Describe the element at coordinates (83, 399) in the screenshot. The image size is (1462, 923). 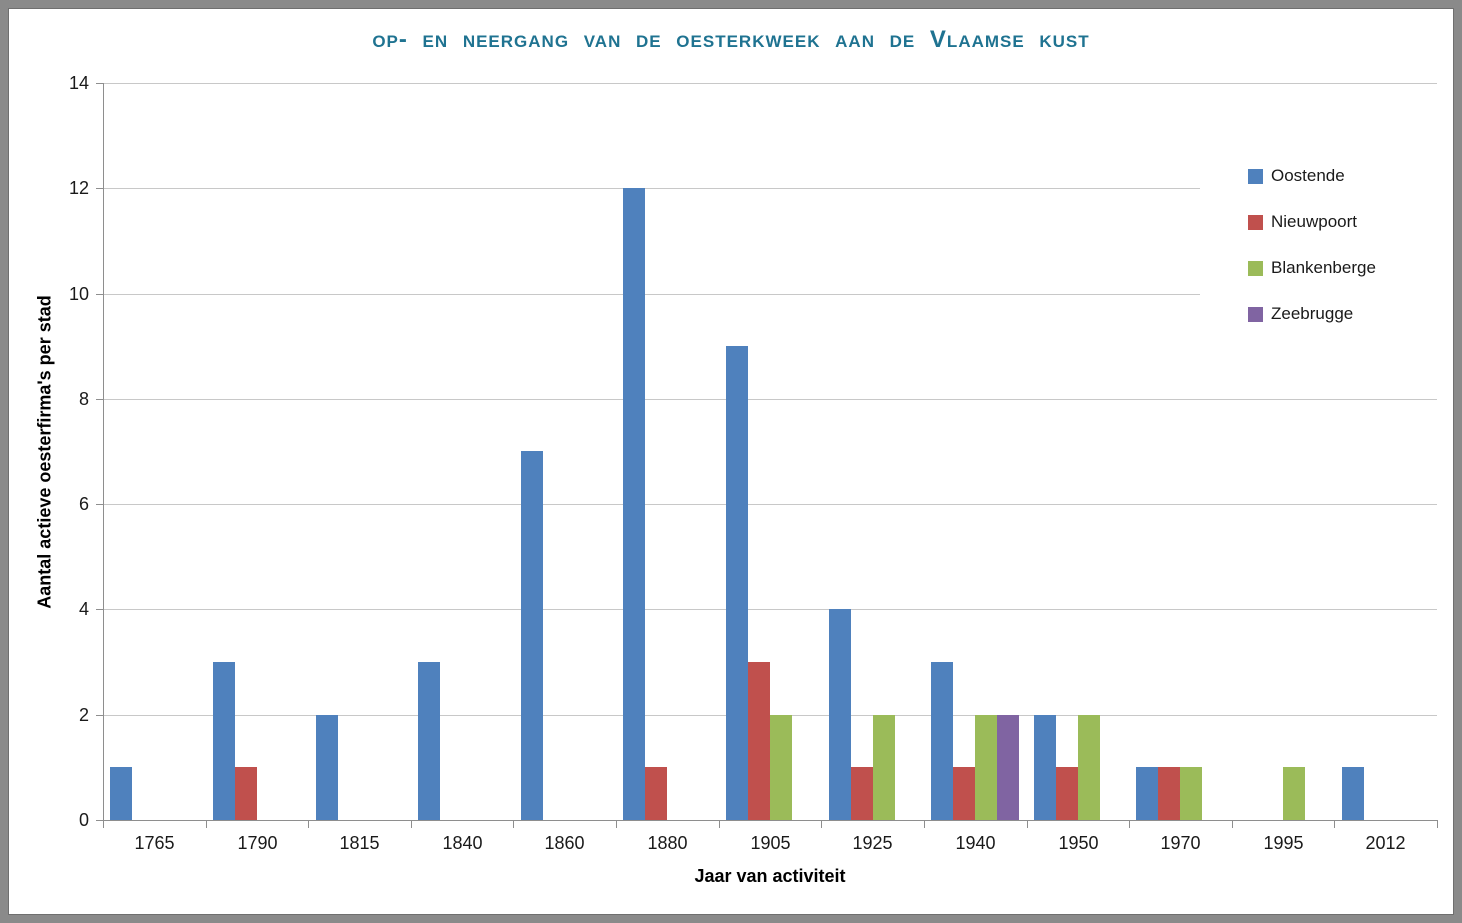
I see `y-tick-label-8: 8` at that location.